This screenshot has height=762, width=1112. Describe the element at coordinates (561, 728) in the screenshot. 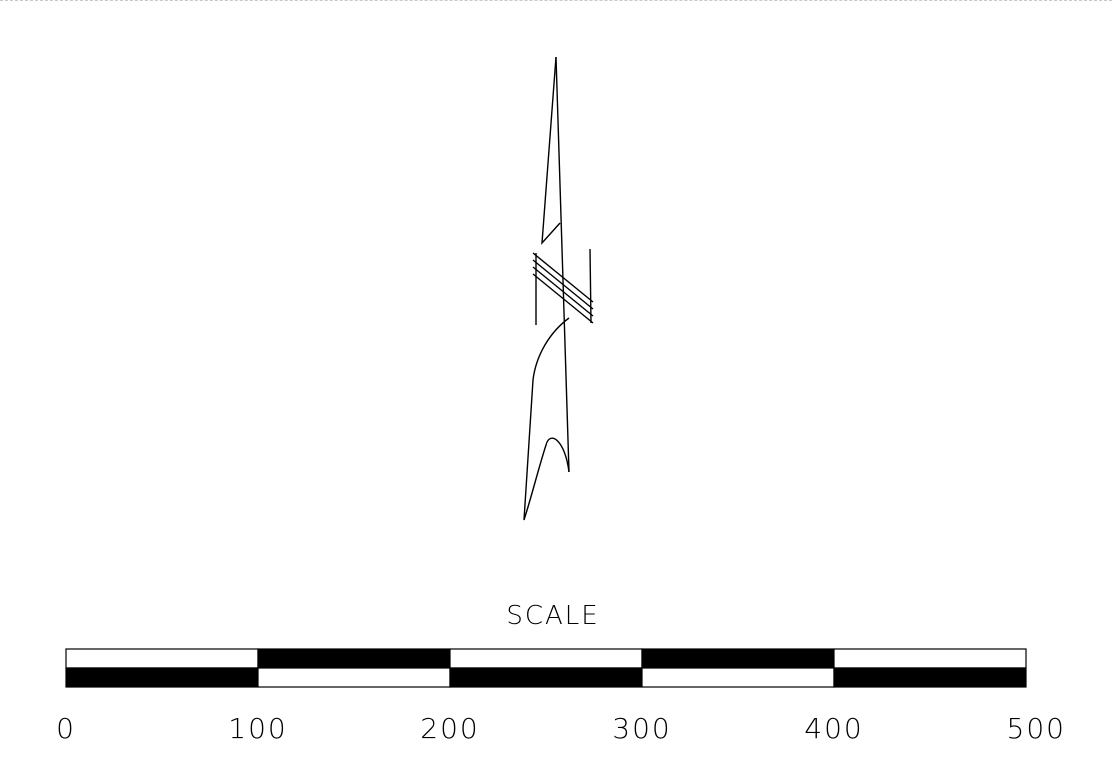

I see `scale-tick-labels: 0 100 200 300 400 500` at that location.